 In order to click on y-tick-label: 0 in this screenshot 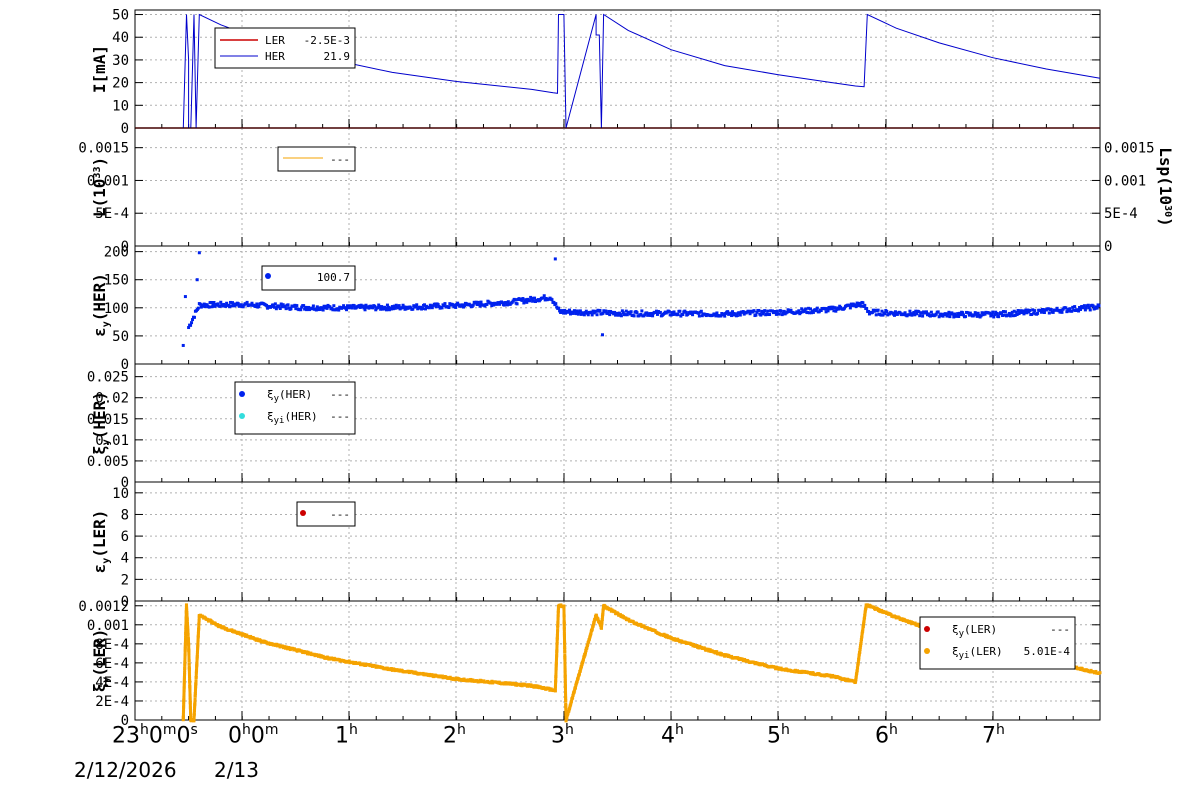, I will do `click(125, 721)`.